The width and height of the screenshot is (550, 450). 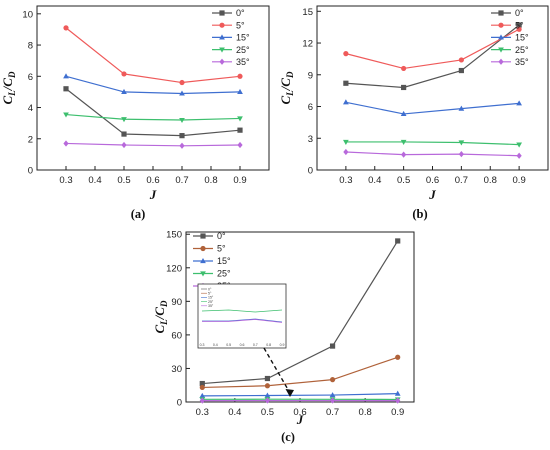 I want to click on inset-frame, so click(x=242, y=316).